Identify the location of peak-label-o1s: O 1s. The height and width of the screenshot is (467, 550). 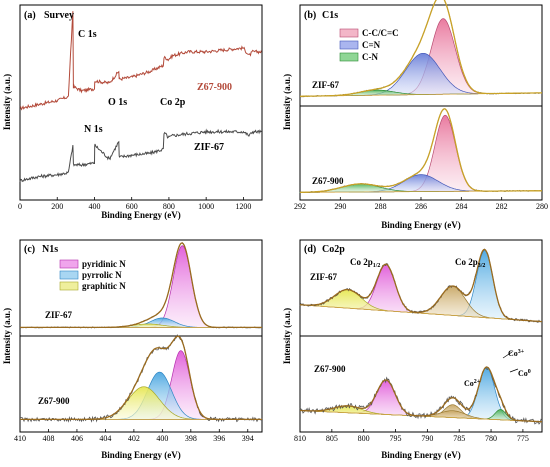
(117, 102).